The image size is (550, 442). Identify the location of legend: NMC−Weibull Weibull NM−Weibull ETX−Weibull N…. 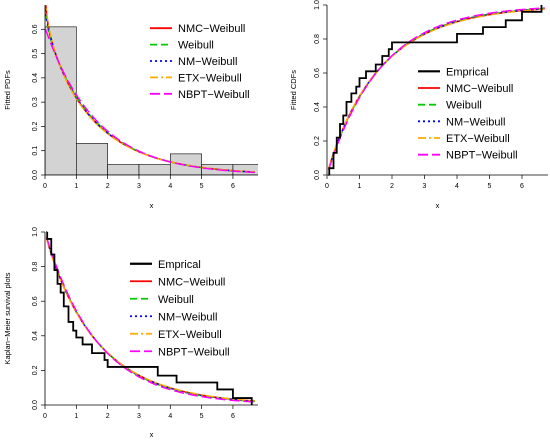
(200, 62).